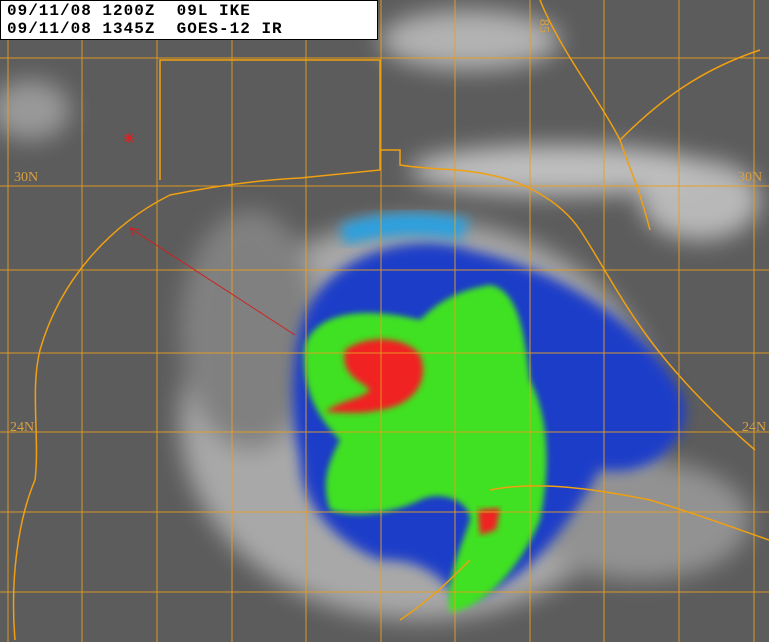  Describe the element at coordinates (26, 177) in the screenshot. I see `lat-label-30n-left: 30N` at that location.